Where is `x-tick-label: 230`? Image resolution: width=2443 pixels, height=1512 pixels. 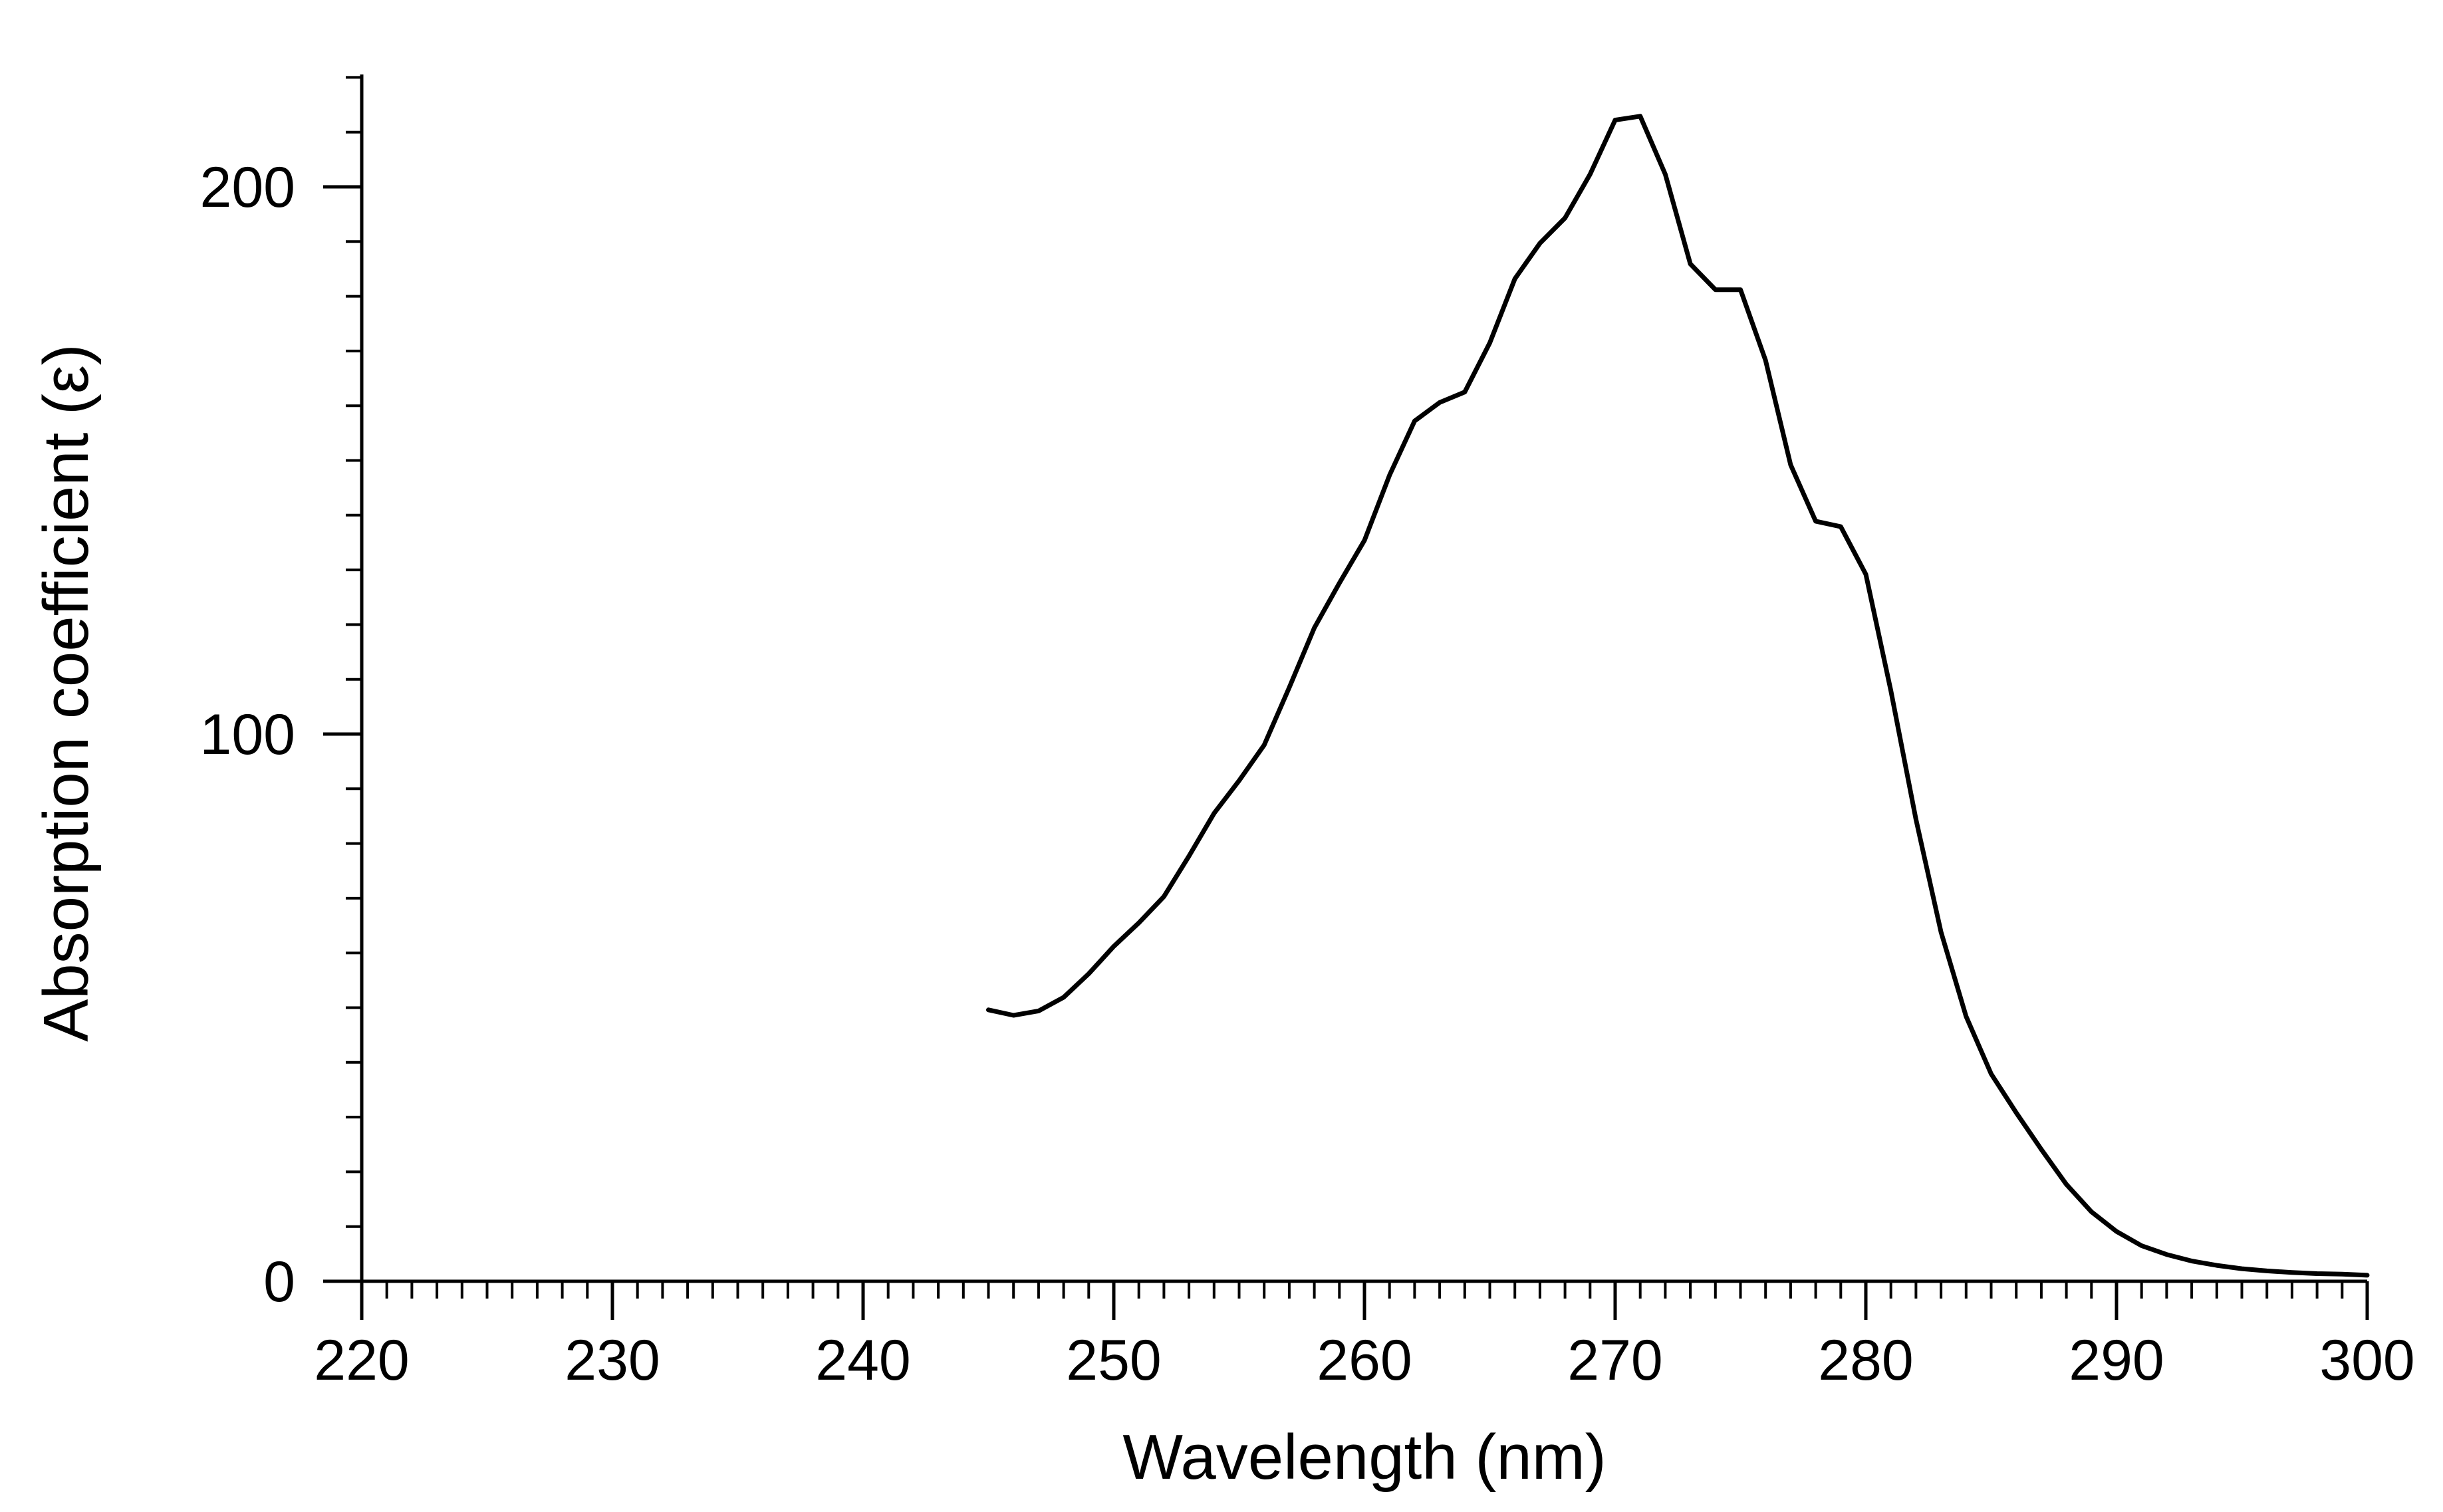 x-tick-label: 230 is located at coordinates (612, 1360).